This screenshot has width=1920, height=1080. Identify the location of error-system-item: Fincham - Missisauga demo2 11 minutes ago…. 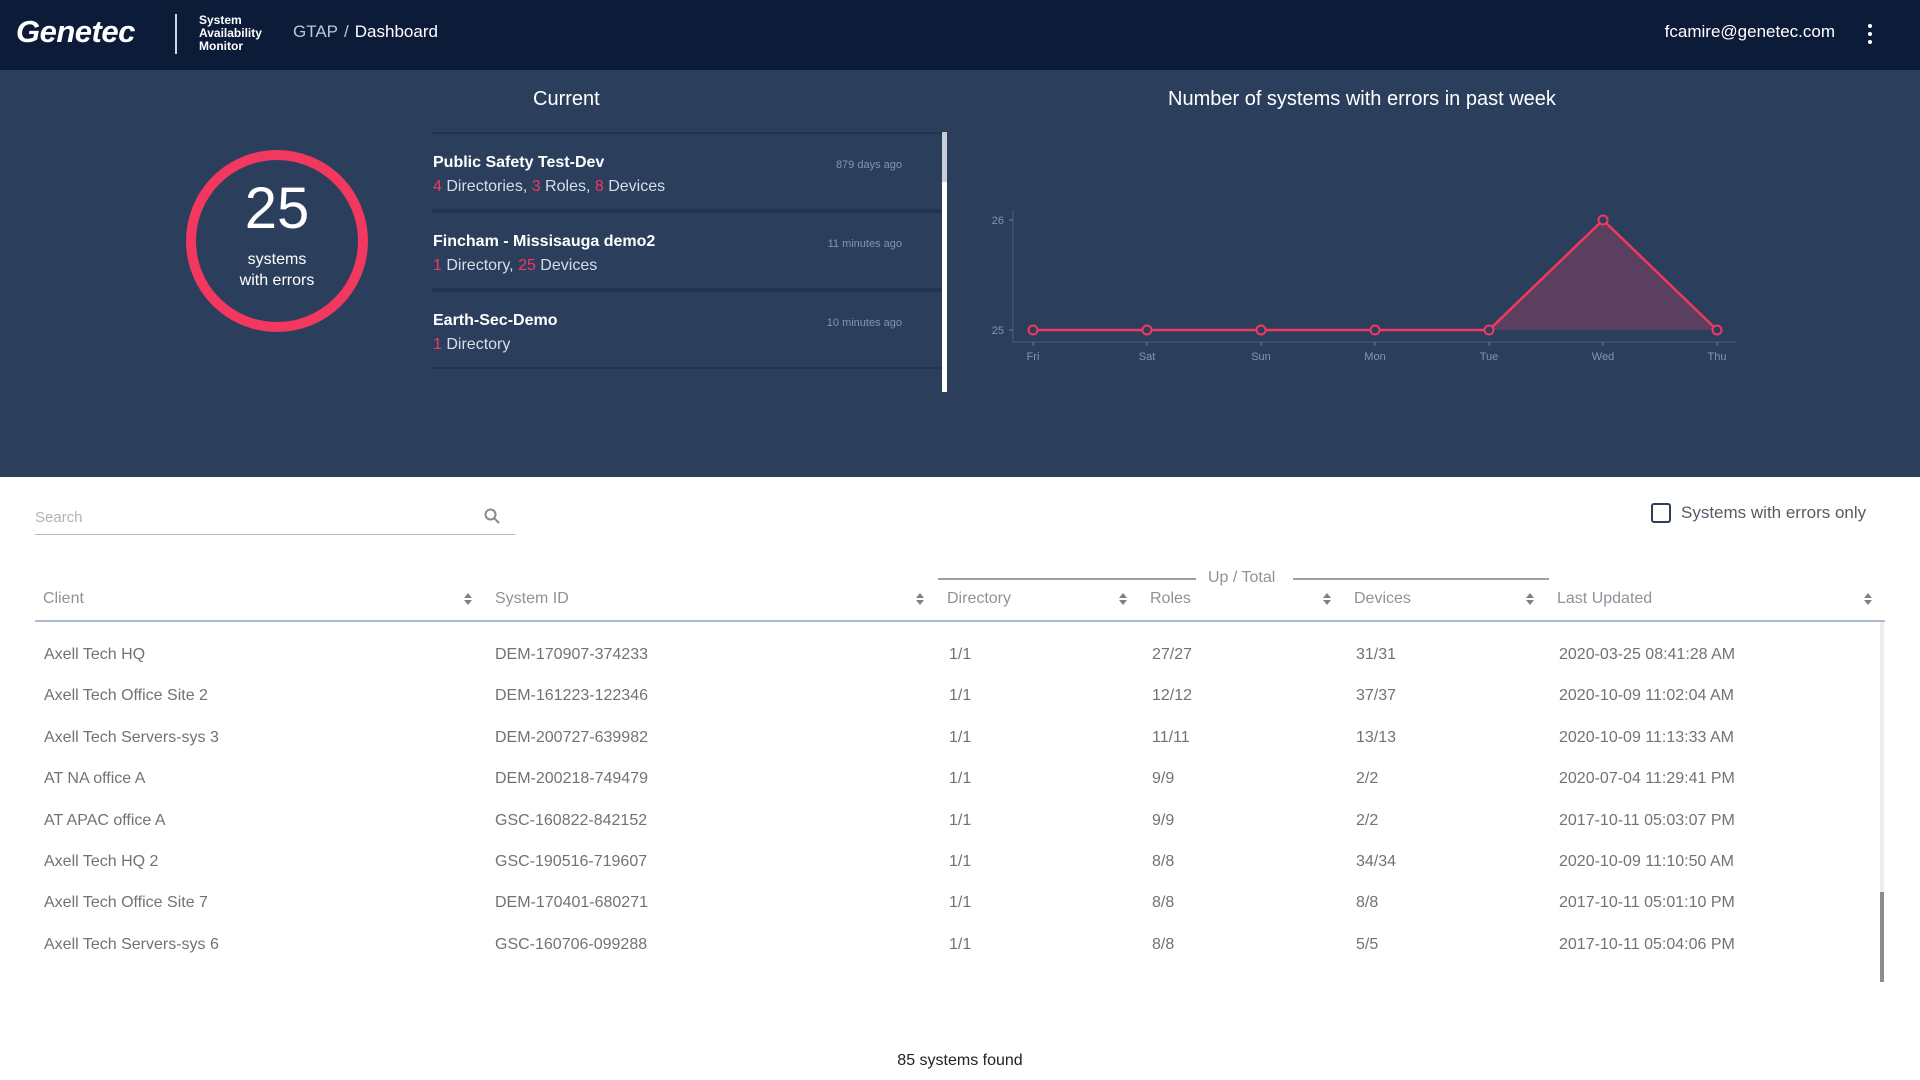
(688, 250).